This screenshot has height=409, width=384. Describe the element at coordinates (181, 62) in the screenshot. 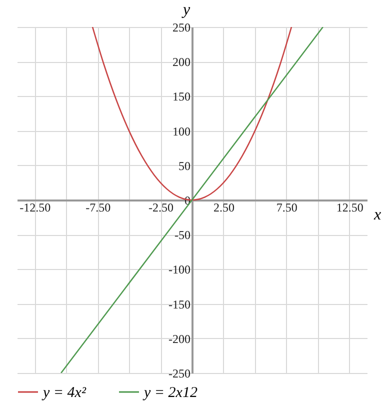

I see `y-tick-label: 200` at that location.